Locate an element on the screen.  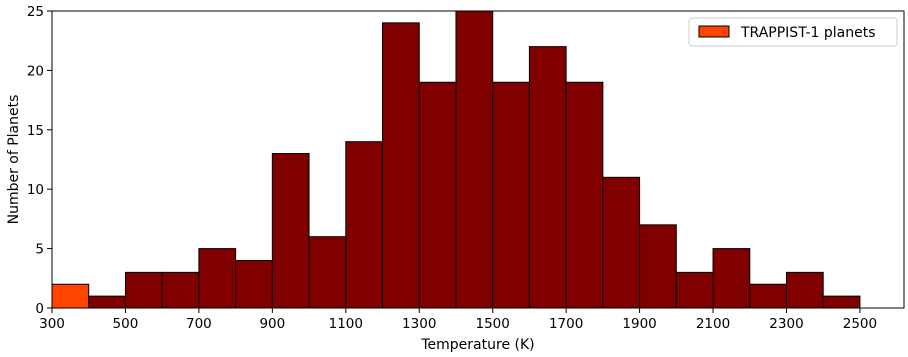
y-tick-label-1: 5 is located at coordinates (39, 250).